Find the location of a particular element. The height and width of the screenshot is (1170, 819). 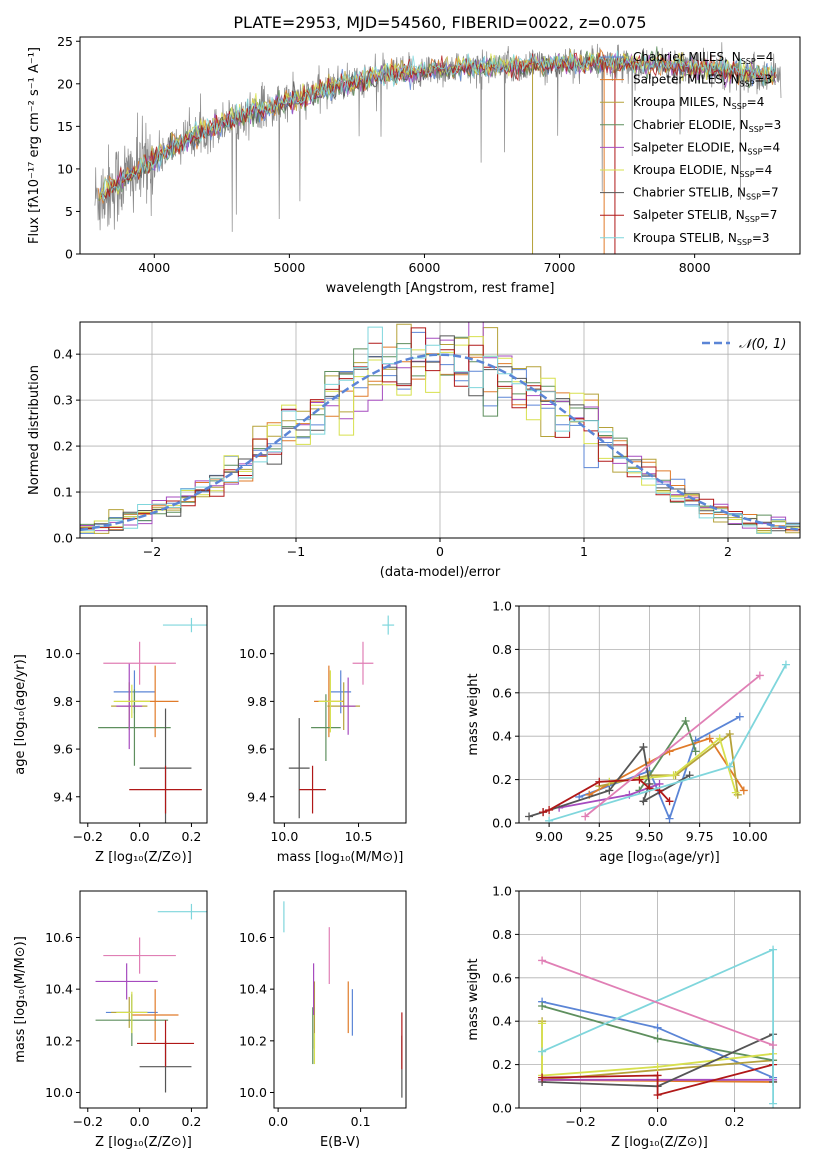

y-axis-label: Flux [fλ10⁻¹⁷ erg cm⁻² s⁻¹ A⁻¹] is located at coordinates (34, 145).